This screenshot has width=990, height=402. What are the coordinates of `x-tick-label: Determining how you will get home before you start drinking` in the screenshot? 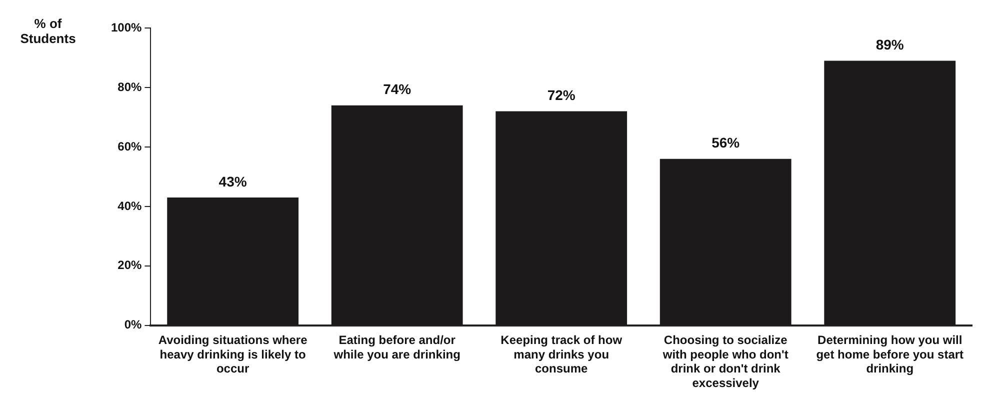 It's located at (890, 354).